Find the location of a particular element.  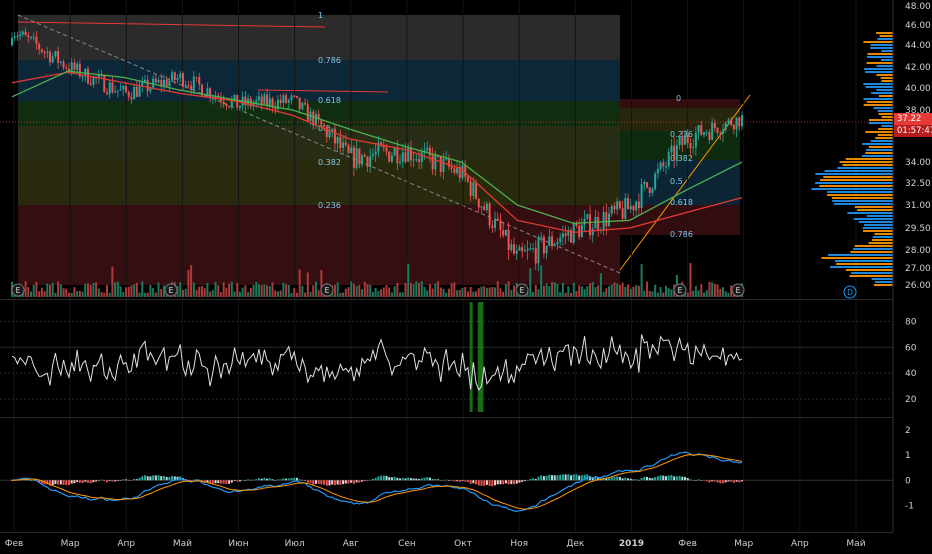

event-marker-label: D is located at coordinates (850, 292).